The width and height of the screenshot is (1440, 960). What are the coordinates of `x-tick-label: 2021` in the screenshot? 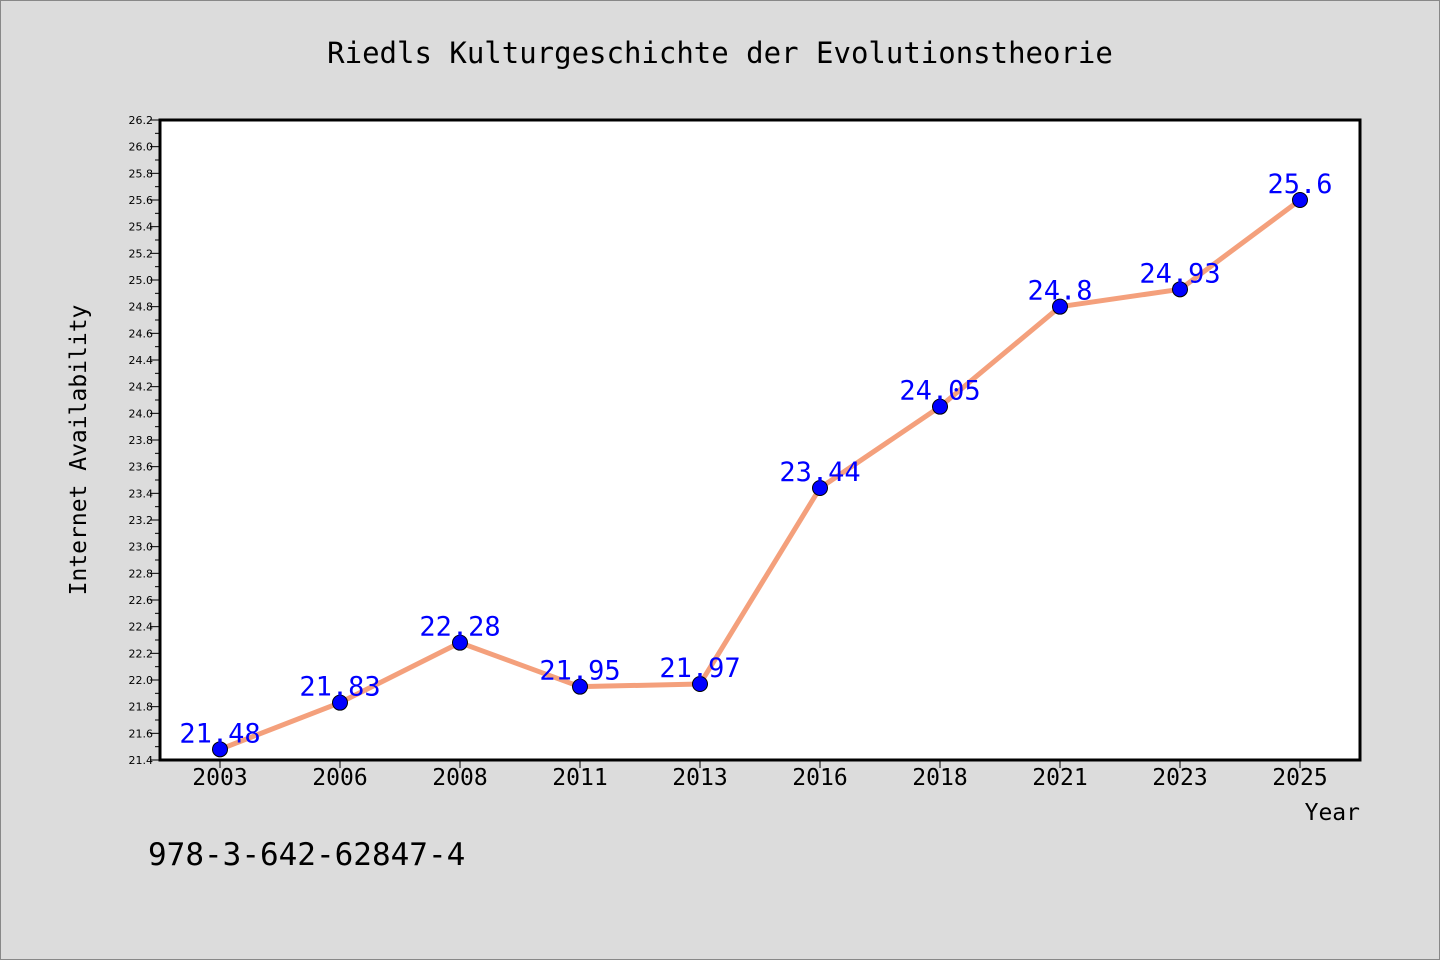 It's located at (1059, 778).